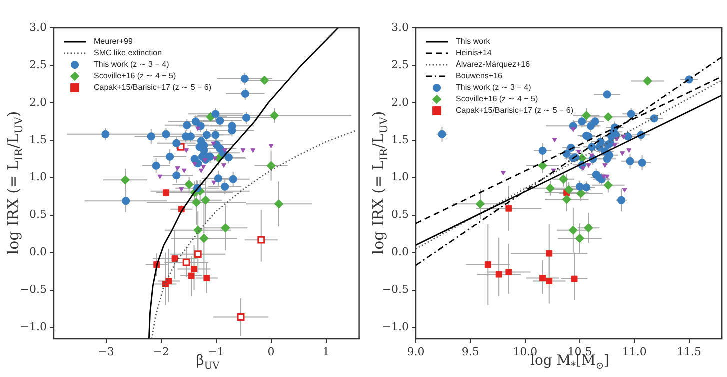 This screenshot has width=727, height=377. Describe the element at coordinates (480, 76) in the screenshot. I see `legend-label: Bouwens+16` at that location.